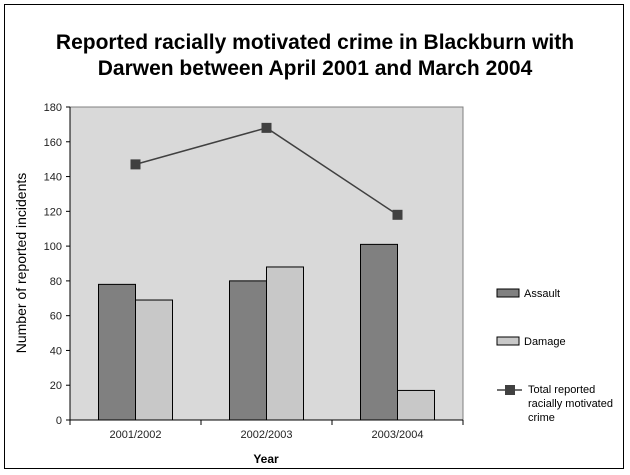  I want to click on total-line-group, so click(266, 171).